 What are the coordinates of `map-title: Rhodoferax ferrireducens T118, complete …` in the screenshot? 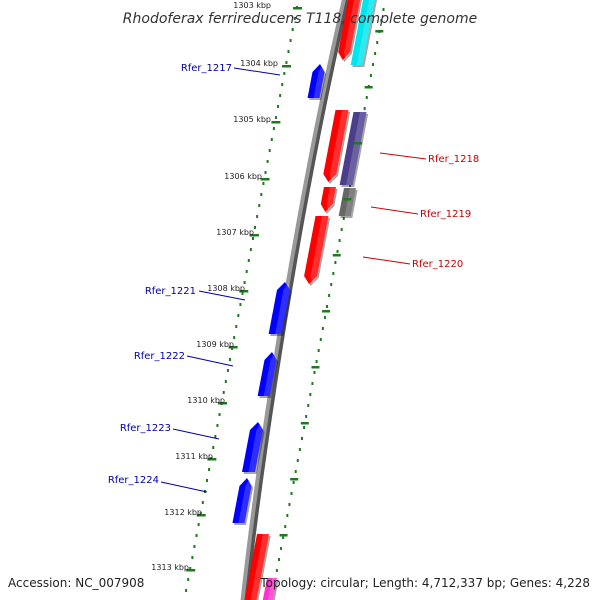 It's located at (300, 19).